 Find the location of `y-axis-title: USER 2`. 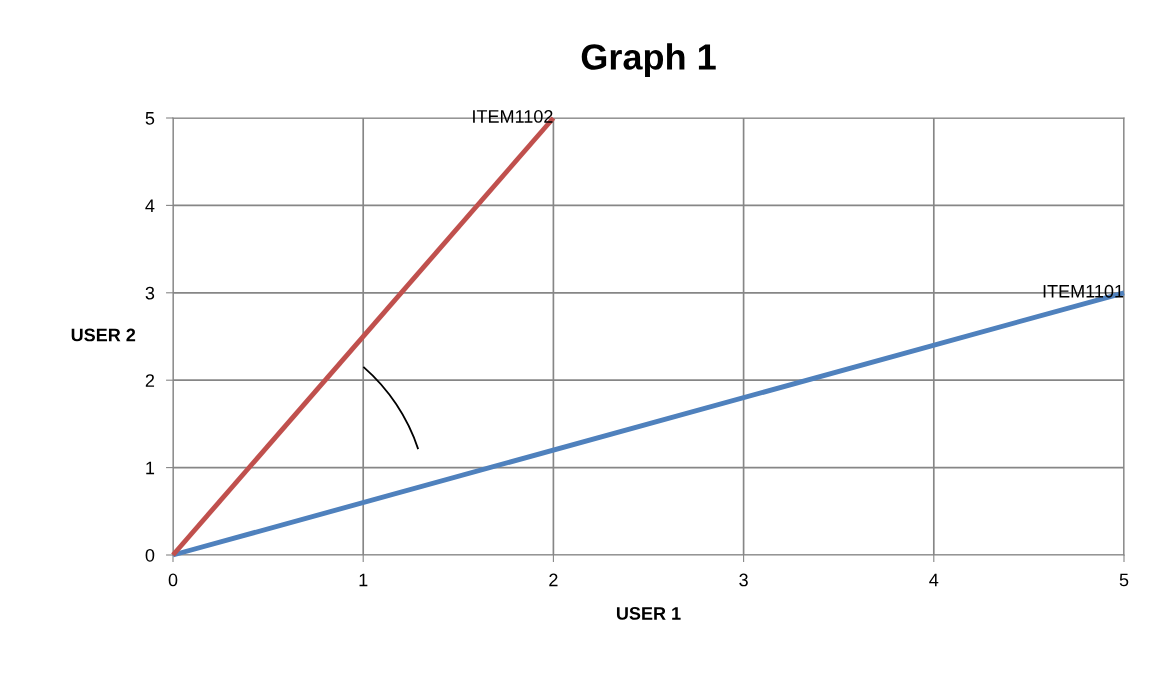

y-axis-title: USER 2 is located at coordinates (103, 335).